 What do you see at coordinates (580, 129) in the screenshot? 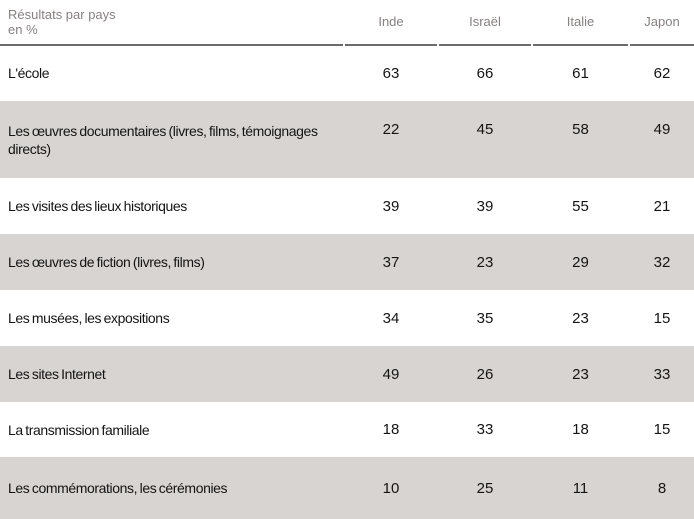
I see `value-cell: 58` at bounding box center [580, 129].